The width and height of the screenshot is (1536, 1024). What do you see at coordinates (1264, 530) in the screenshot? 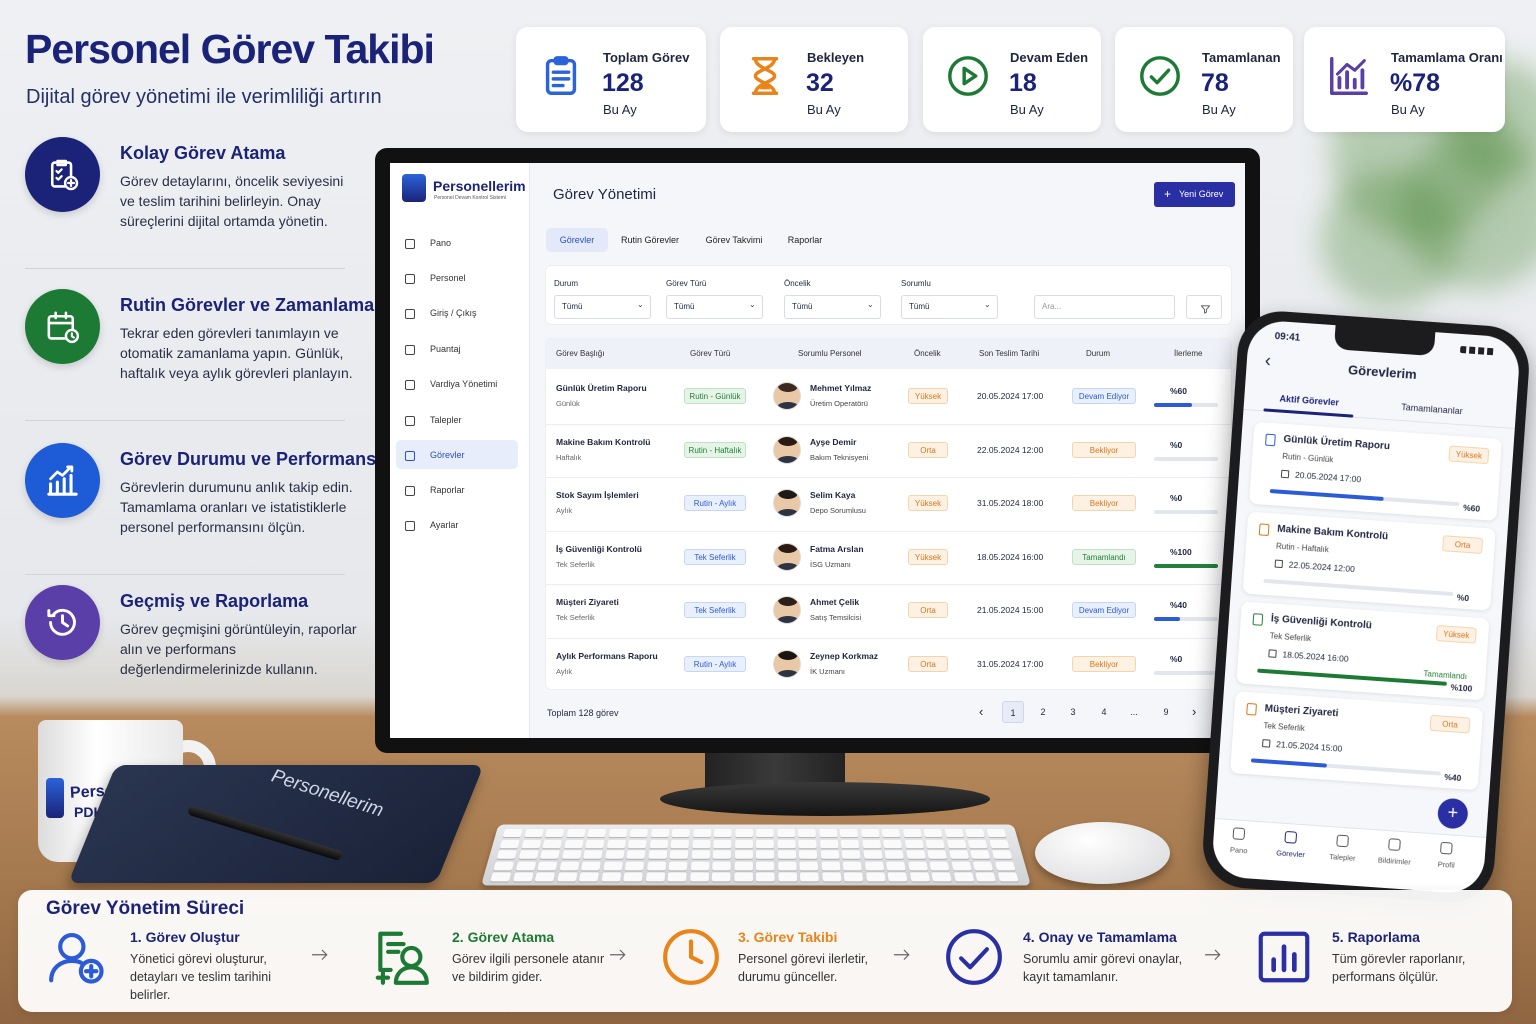
I see `card-icon` at bounding box center [1264, 530].